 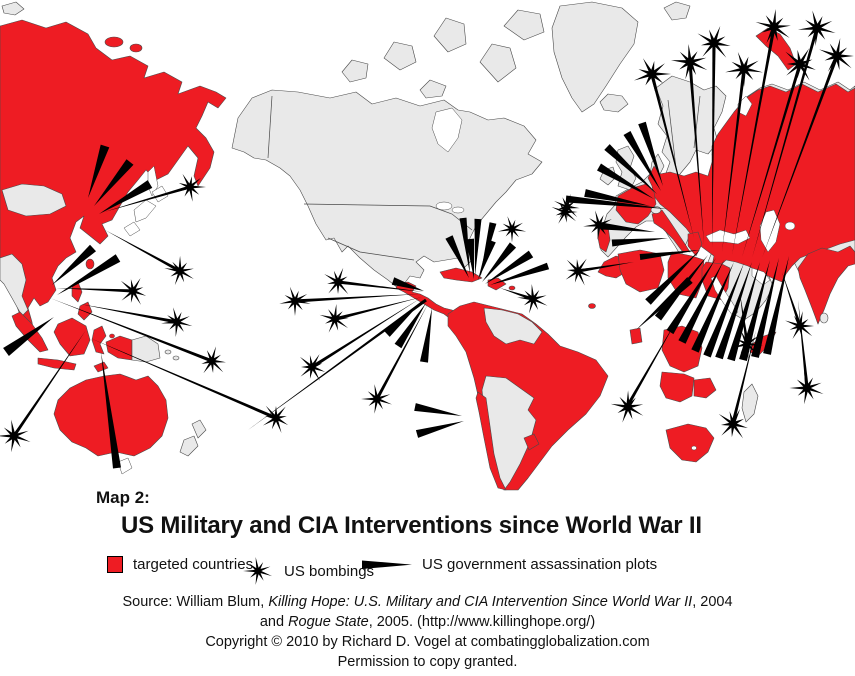 What do you see at coordinates (761, 276) in the screenshot?
I see `persian-gulf` at bounding box center [761, 276].